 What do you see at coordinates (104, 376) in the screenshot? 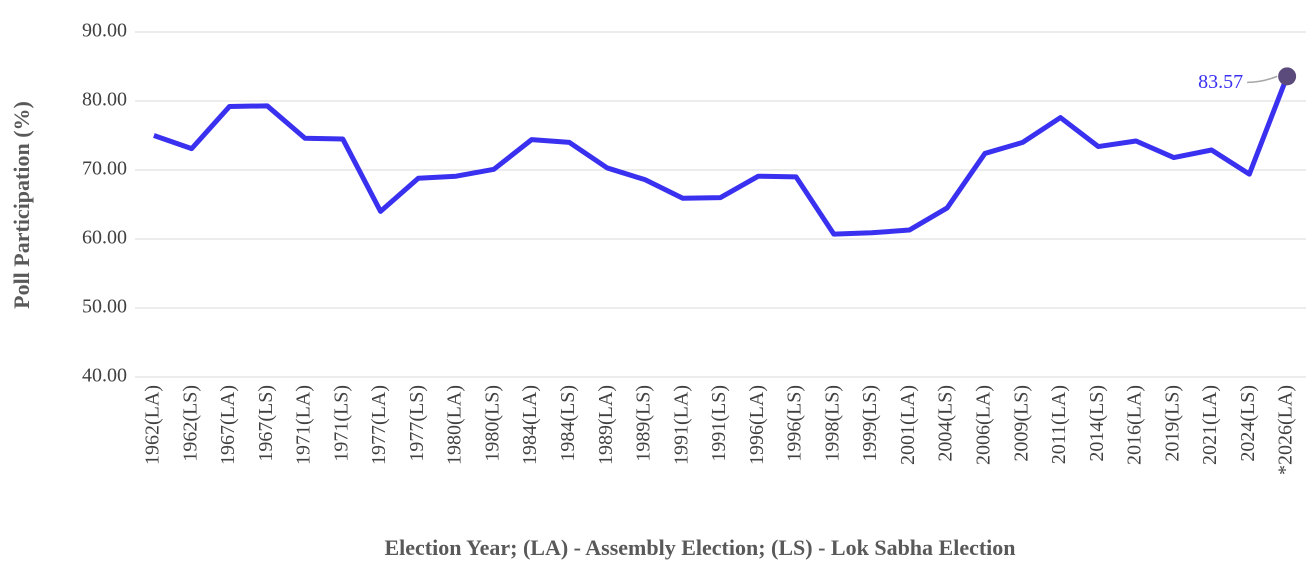
I see `y-tick-label: 40.00` at bounding box center [104, 376].